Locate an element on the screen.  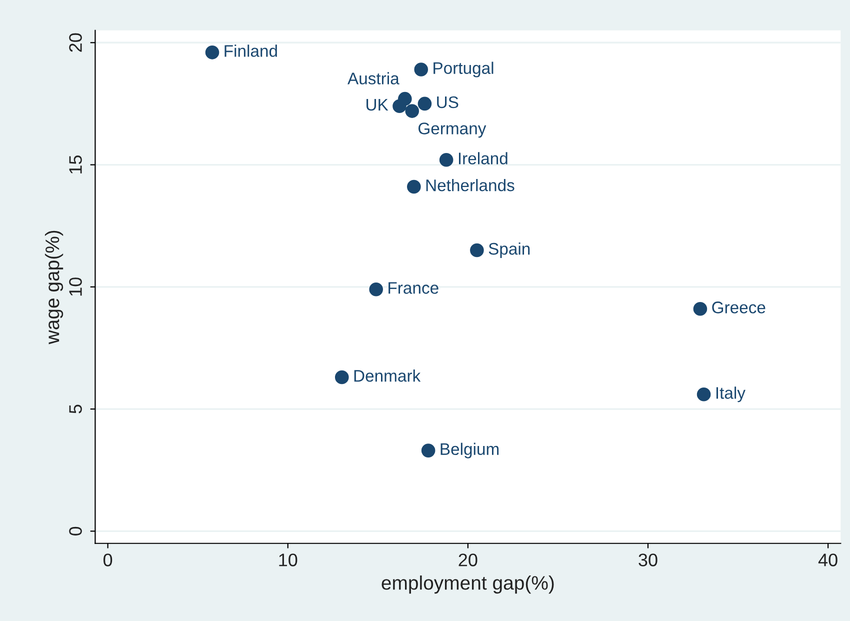
series-label: Finland is located at coordinates (250, 50).